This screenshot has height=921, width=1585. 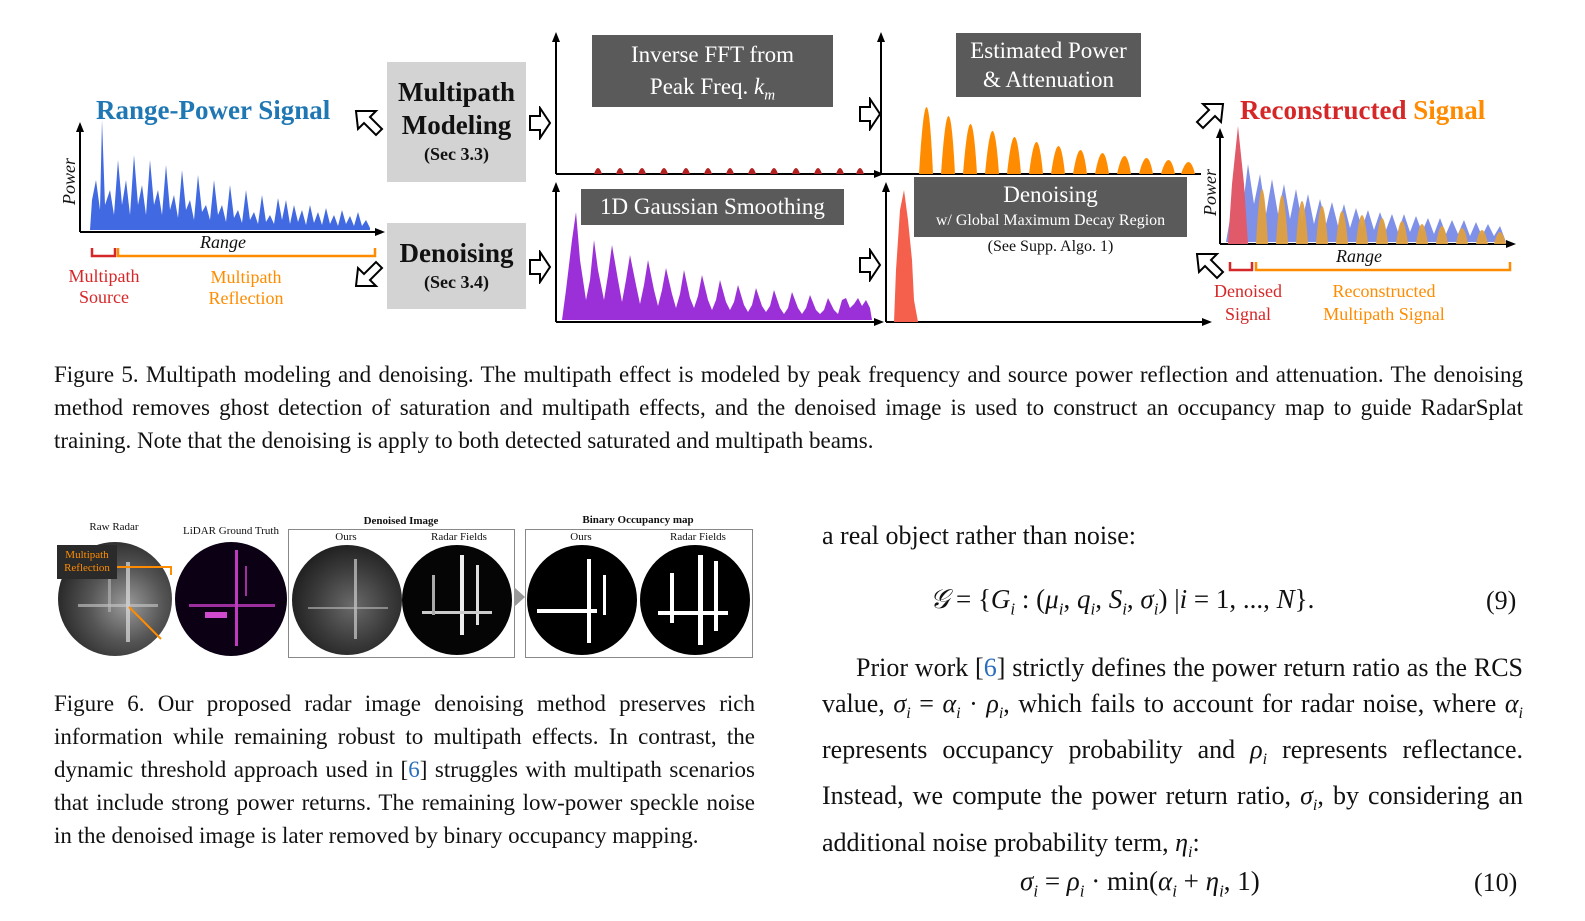 I want to click on reconstructed-signal-chart: Power Range, so click(x=1358, y=199).